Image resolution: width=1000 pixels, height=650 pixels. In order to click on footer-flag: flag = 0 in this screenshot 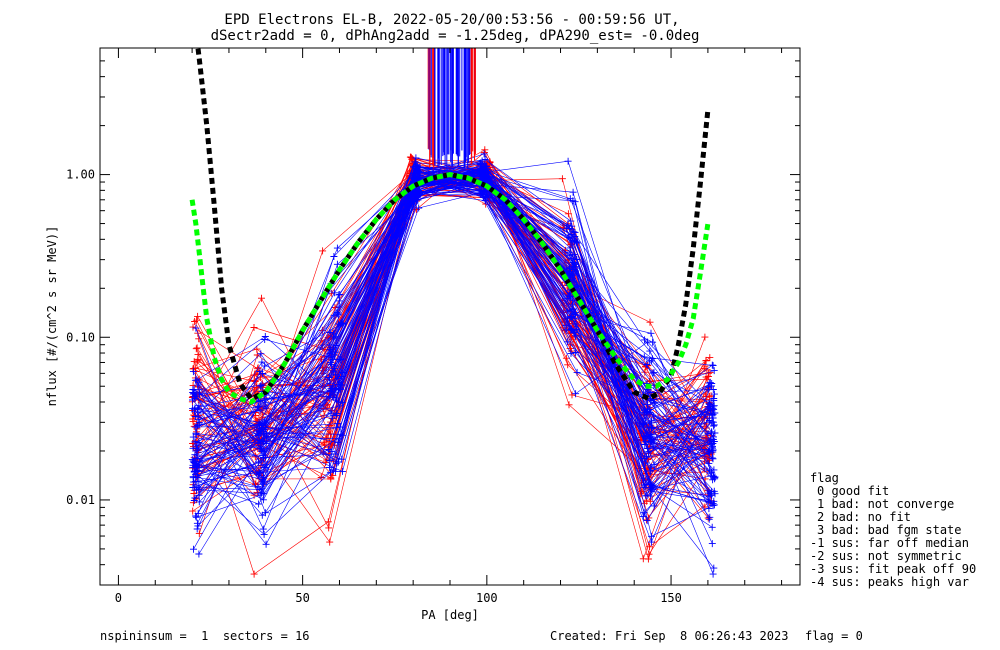, I will do `click(834, 636)`.